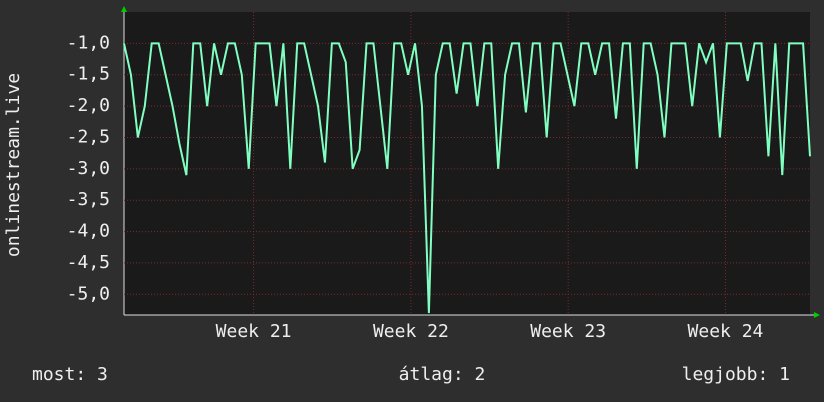 This screenshot has height=402, width=824. I want to click on stat-label: legjobb: 1, so click(736, 374).